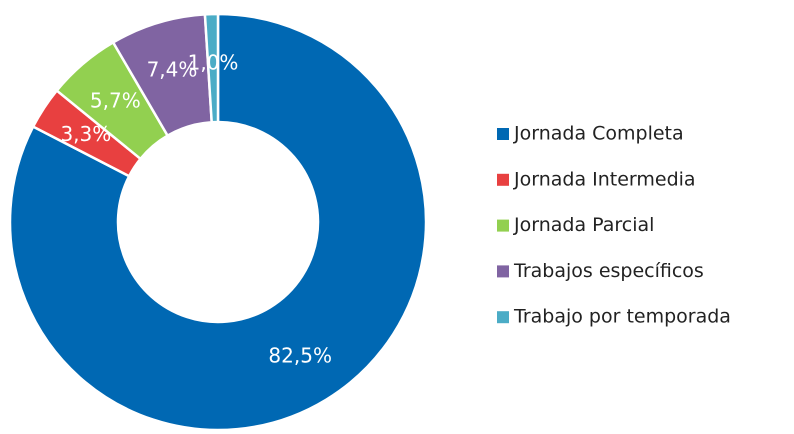 The width and height of the screenshot is (794, 434). Describe the element at coordinates (604, 179) in the screenshot. I see `legend-label: Jornada Intermedia` at that location.